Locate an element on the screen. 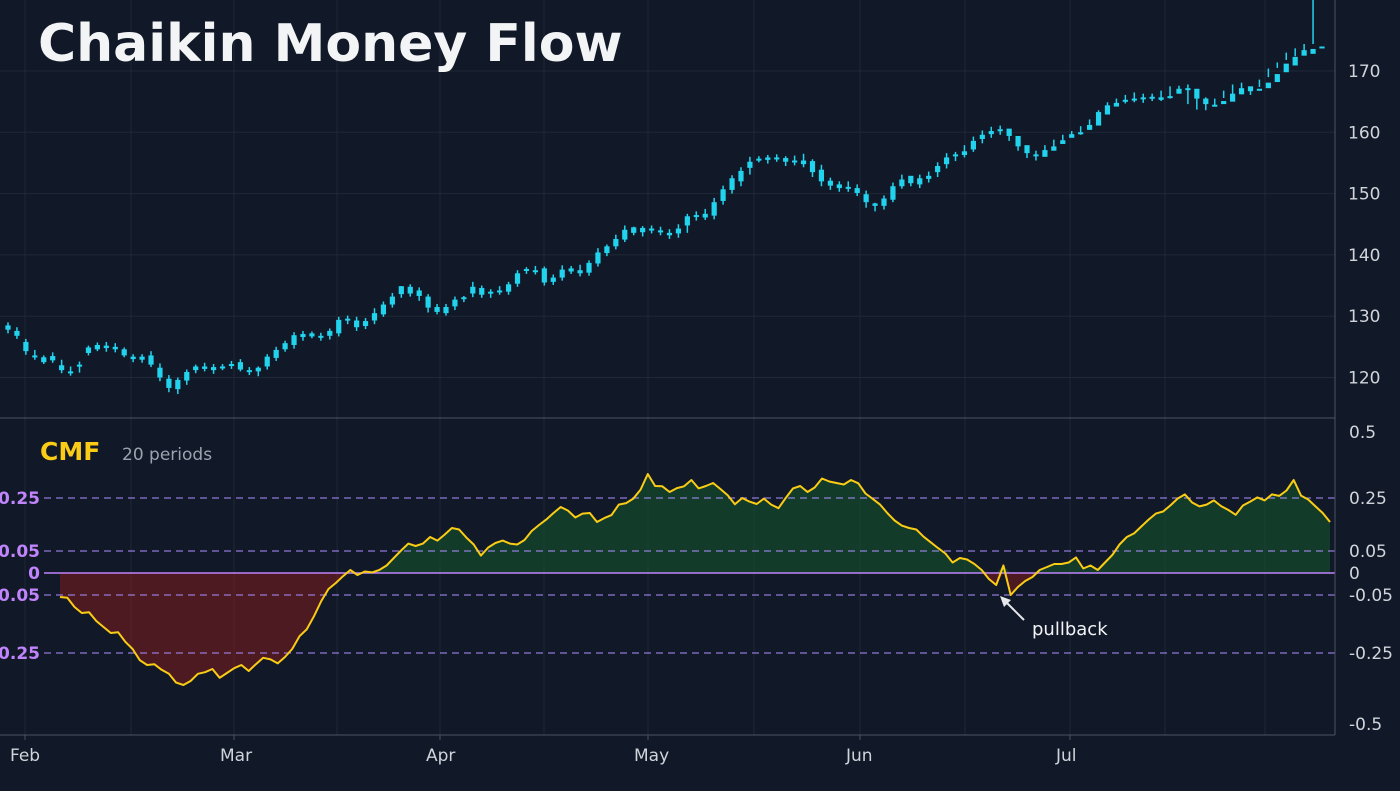 The height and width of the screenshot is (791, 1400). annotation-arrow-head is located at coordinates (1005, 601).